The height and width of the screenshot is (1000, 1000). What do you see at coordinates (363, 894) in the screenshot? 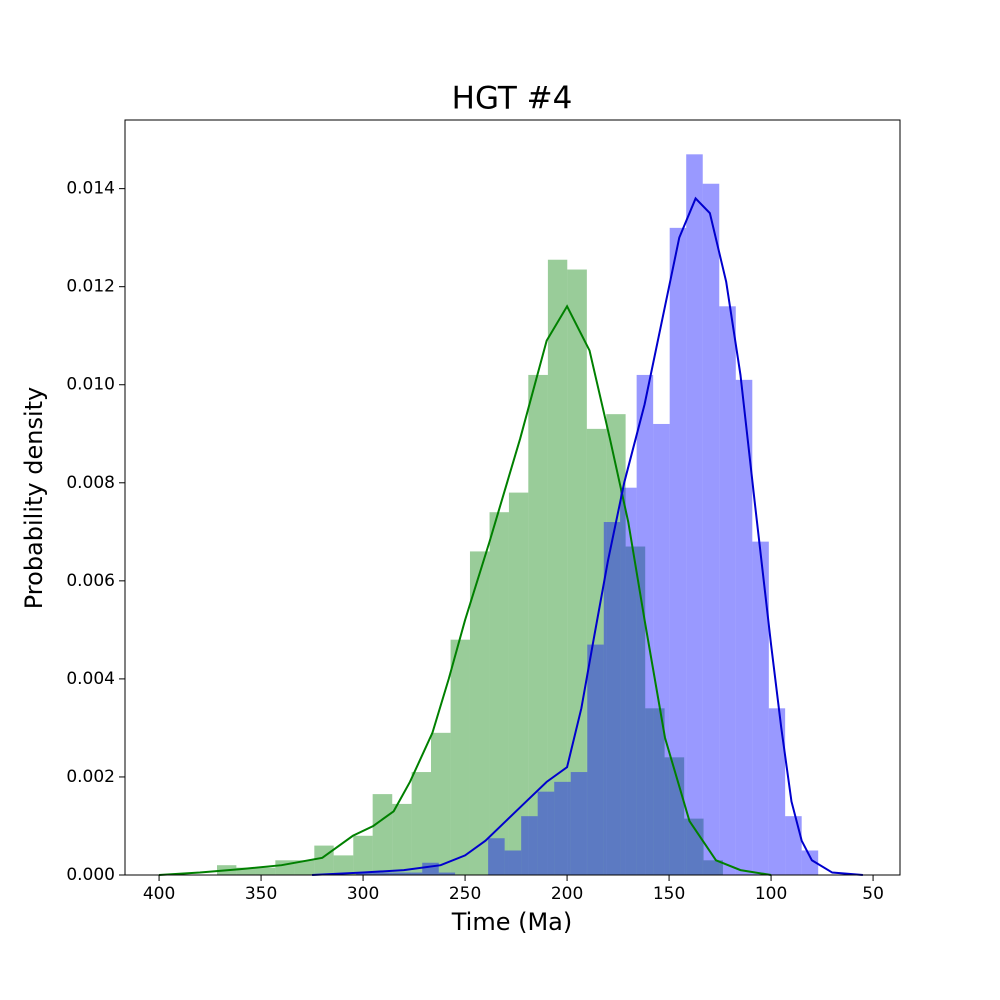
I see `x-tick-label: 300` at bounding box center [363, 894].